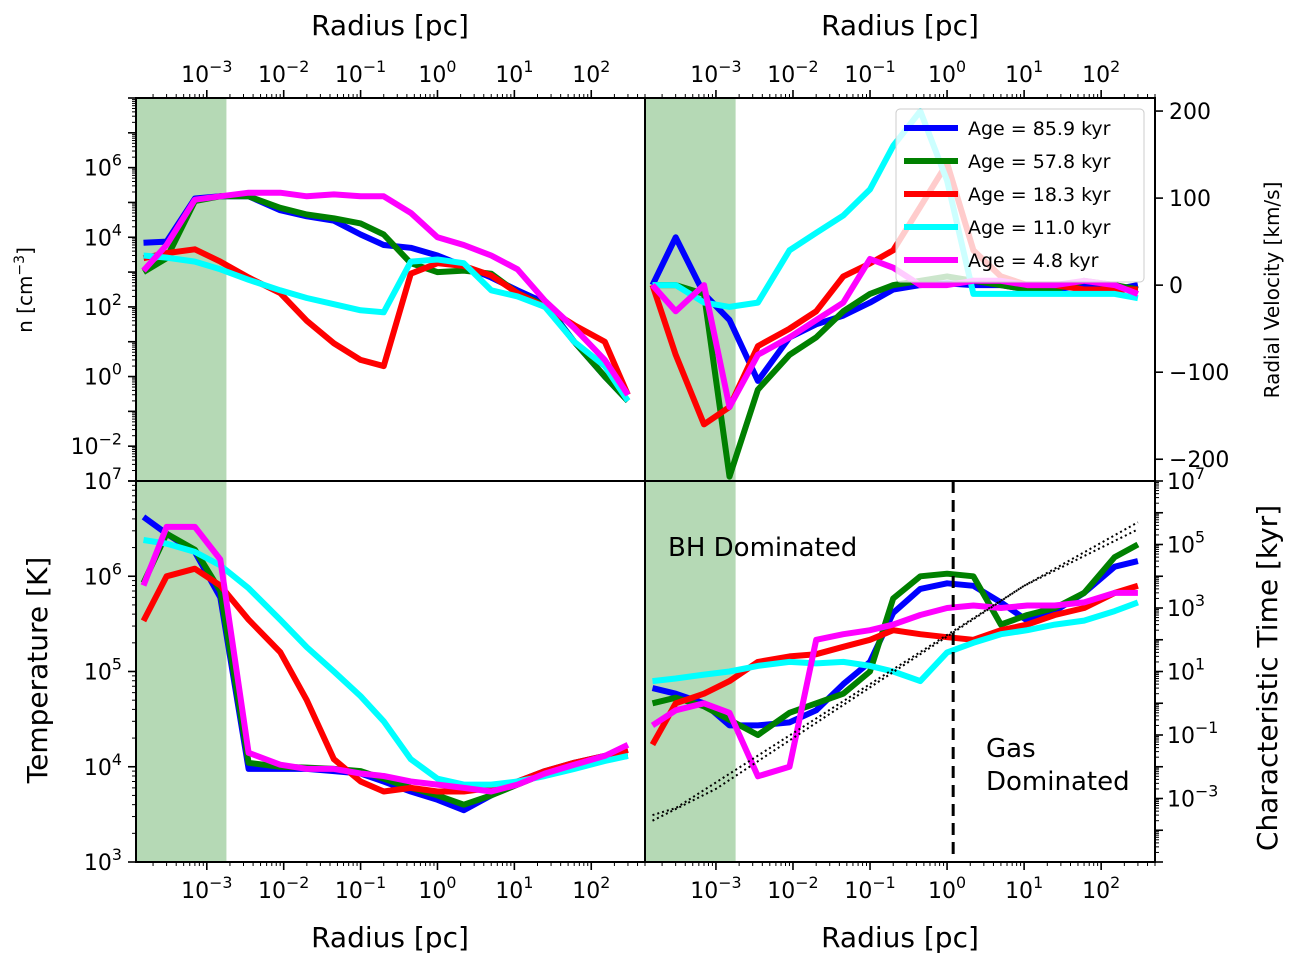 The image size is (1296, 957). I want to click on y-tick-label: 200, so click(1190, 112).